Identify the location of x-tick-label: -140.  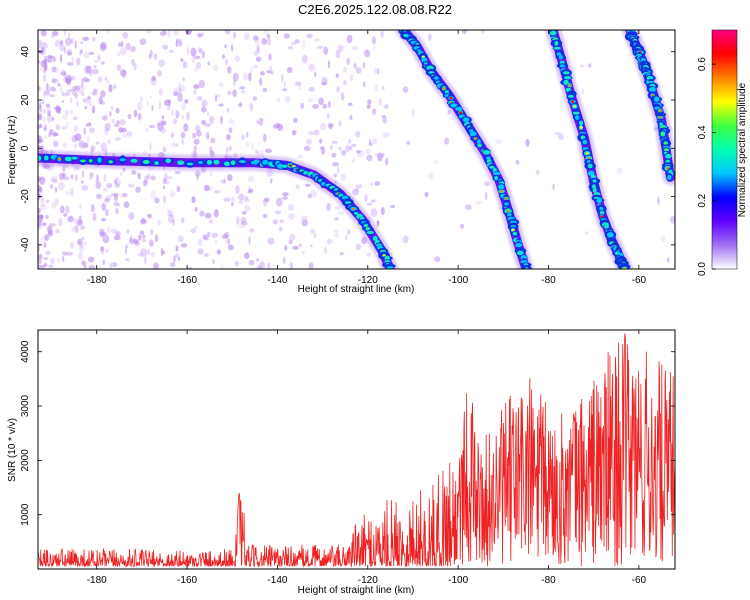
(277, 580).